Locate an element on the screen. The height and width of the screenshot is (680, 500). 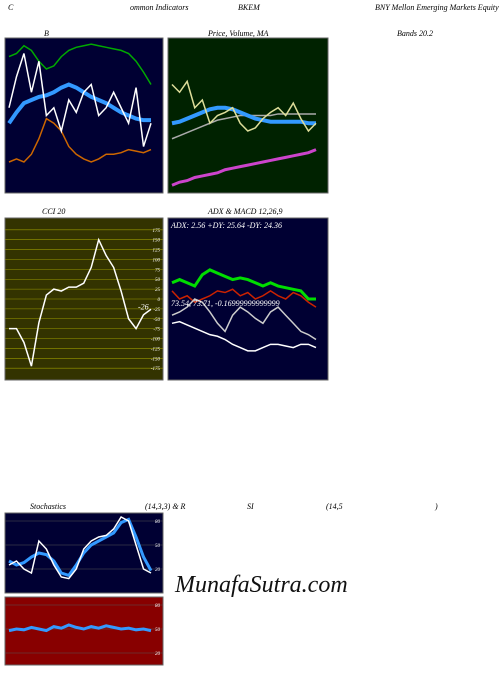
indicator-text: 73.54, 73.71, -0.16999999999999 is located at coordinates (225, 303).